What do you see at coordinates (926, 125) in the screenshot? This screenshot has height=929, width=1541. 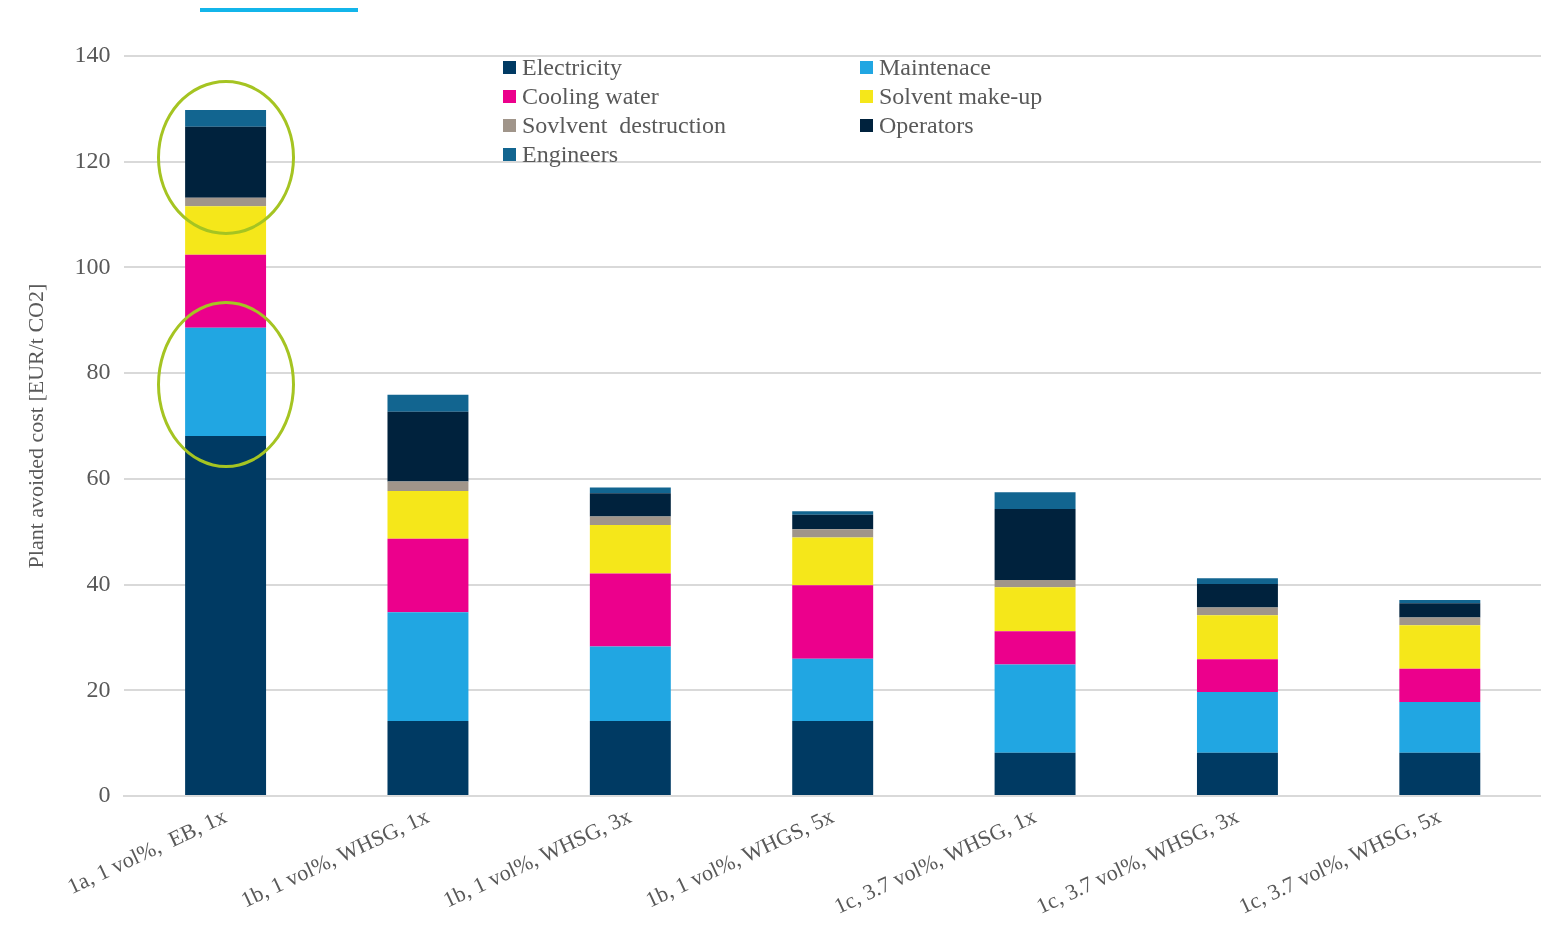 I see `legend-label: Operators` at bounding box center [926, 125].